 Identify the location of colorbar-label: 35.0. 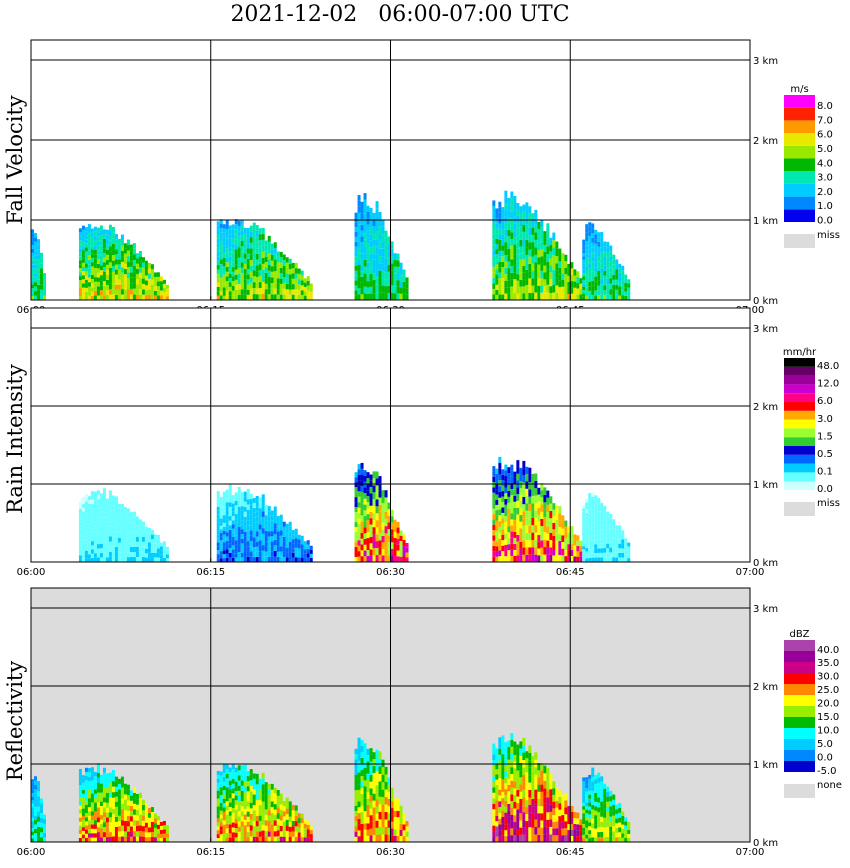
(828, 663).